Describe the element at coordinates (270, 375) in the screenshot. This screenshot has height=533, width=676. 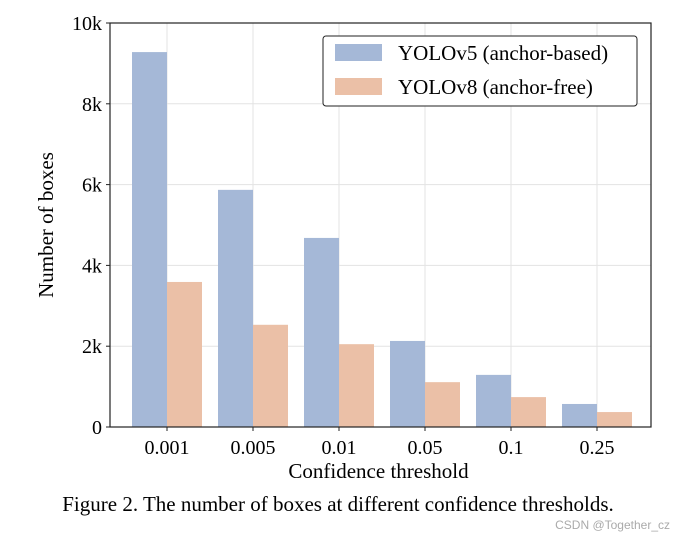
I see `bar-yolov8-0.005` at that location.